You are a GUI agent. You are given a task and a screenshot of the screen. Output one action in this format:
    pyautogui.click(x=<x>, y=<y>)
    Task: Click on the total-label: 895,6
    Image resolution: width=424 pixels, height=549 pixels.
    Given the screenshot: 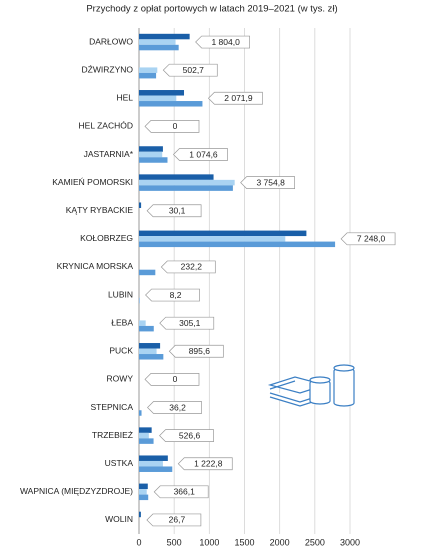 What is the action you would take?
    pyautogui.click(x=200, y=351)
    